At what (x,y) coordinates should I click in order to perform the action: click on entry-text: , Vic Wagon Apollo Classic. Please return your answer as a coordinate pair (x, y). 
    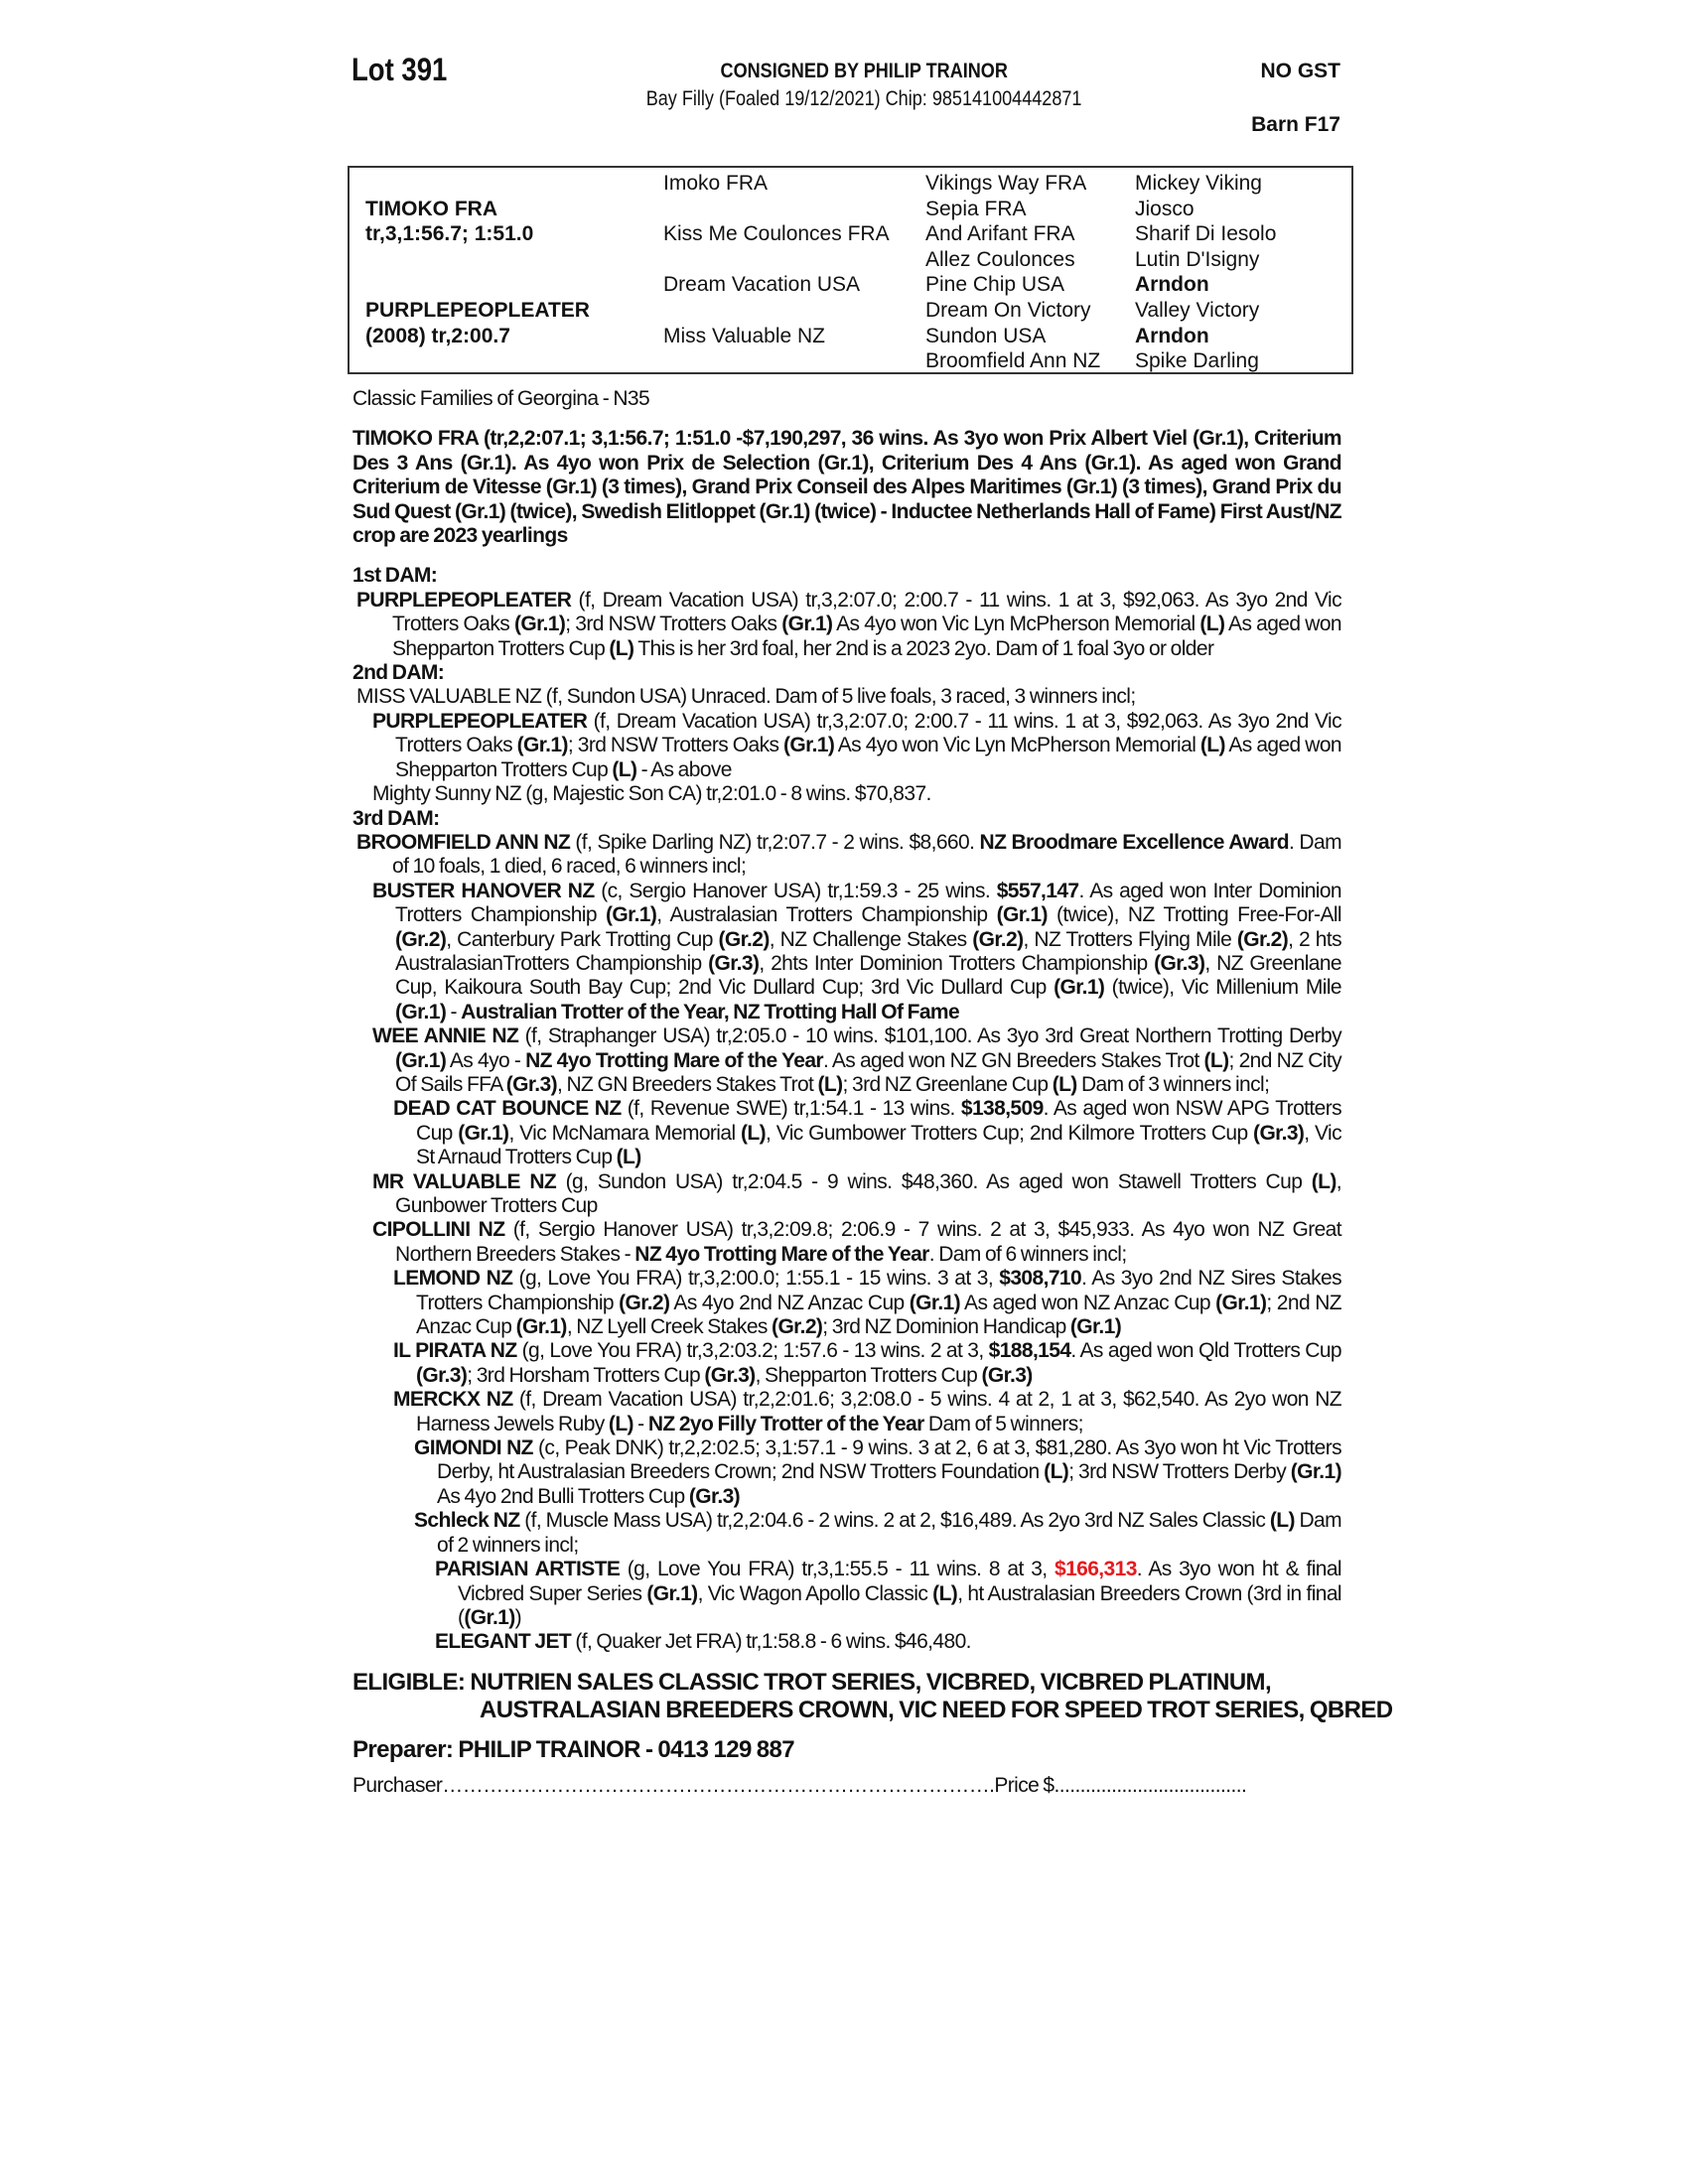
    Looking at the image, I should click on (815, 1593).